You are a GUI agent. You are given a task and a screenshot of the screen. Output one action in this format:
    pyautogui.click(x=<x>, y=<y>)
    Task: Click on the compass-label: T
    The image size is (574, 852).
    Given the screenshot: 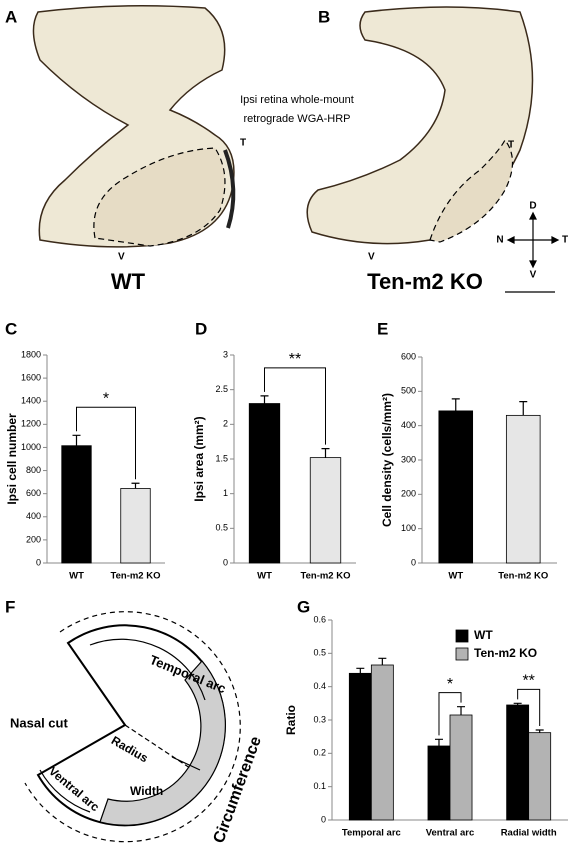 What is the action you would take?
    pyautogui.click(x=565, y=240)
    